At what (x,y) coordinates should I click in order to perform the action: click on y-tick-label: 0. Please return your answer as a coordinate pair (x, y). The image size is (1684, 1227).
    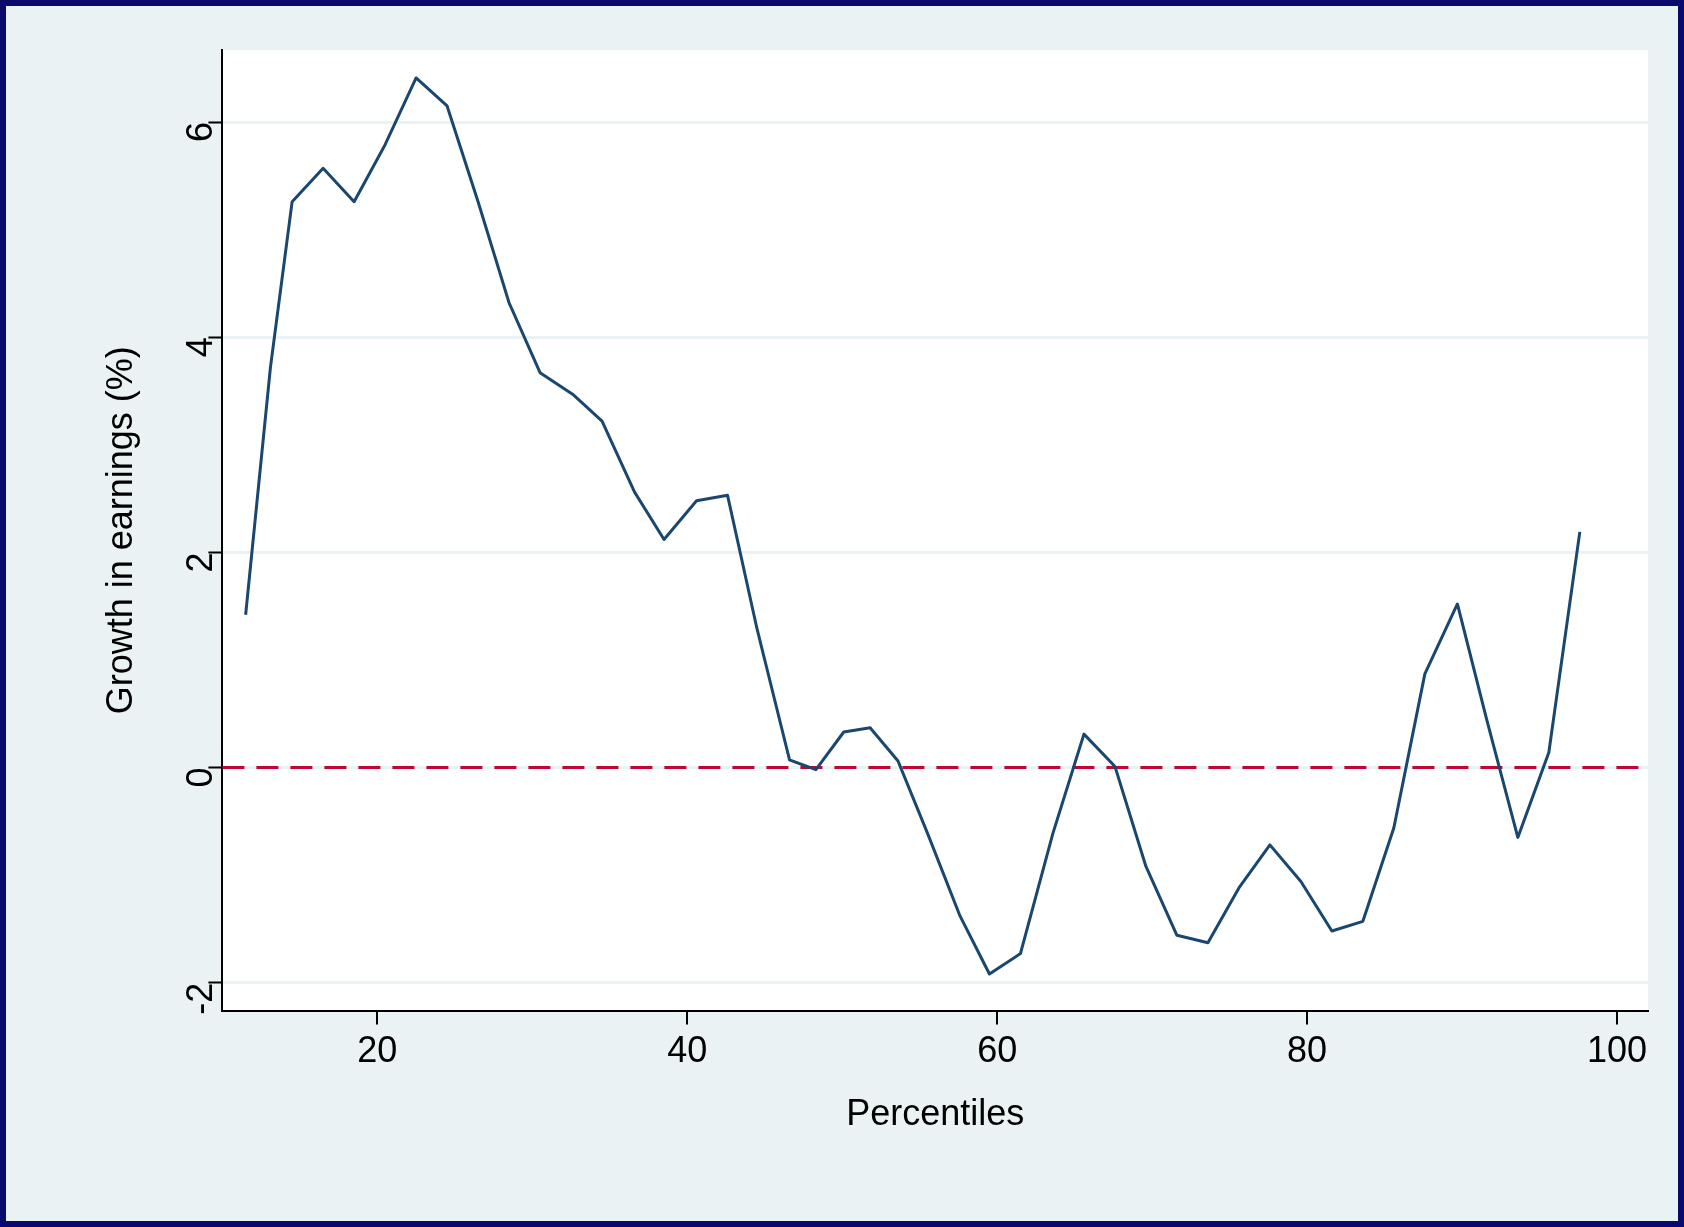
    Looking at the image, I should click on (200, 777).